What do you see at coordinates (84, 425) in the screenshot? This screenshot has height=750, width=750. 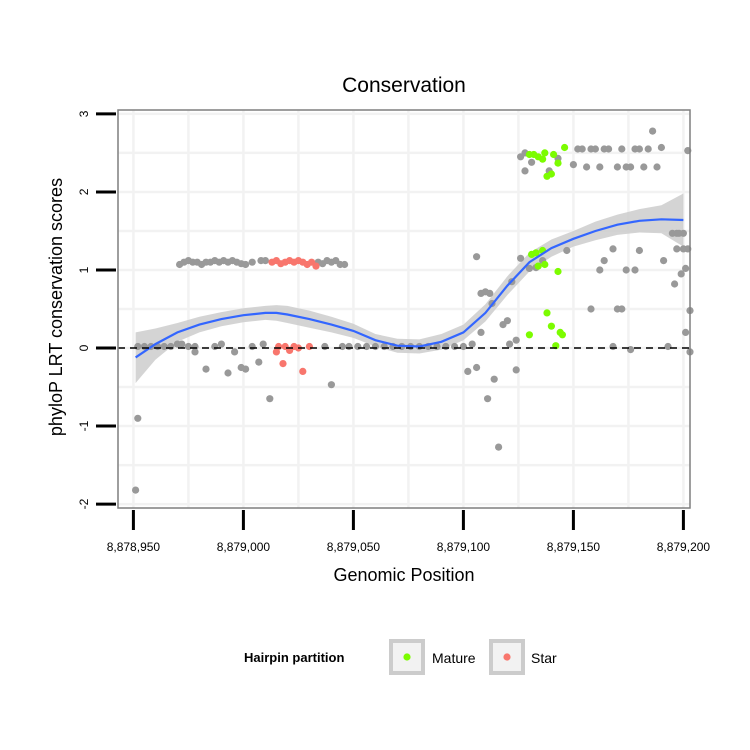 I see `y-tick-label: -1` at bounding box center [84, 425].